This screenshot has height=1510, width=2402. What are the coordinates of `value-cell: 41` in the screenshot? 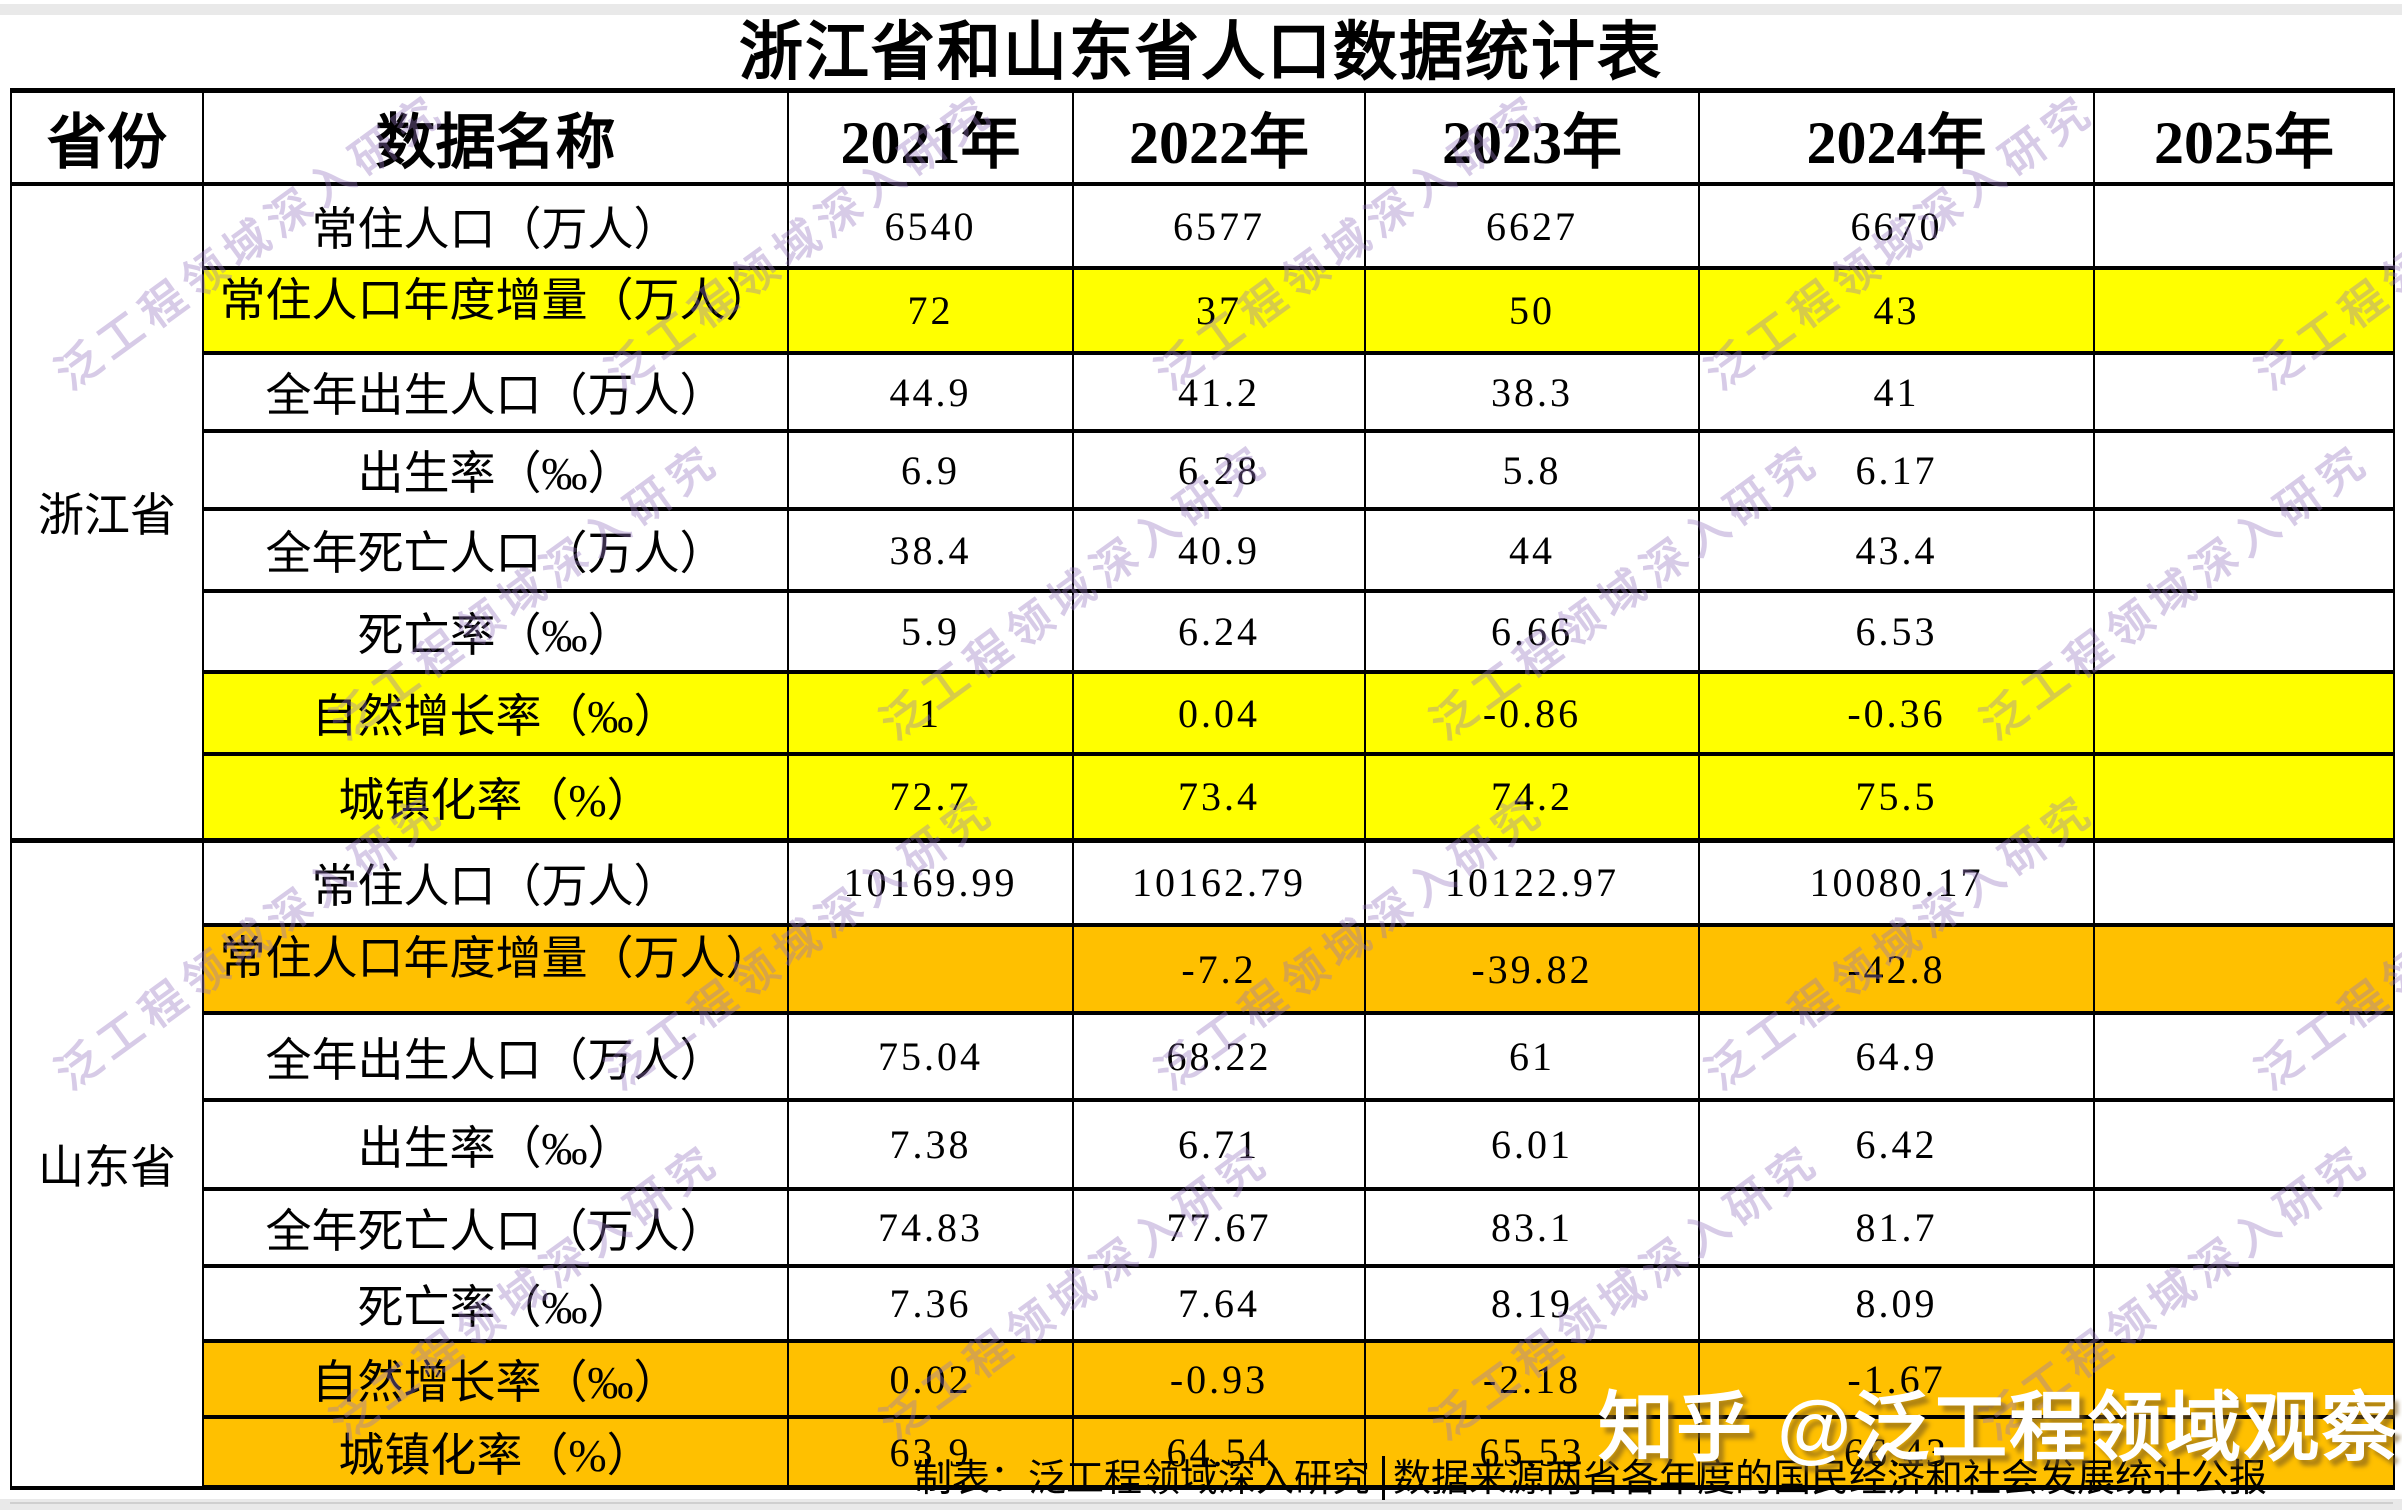 It's located at (1896, 392).